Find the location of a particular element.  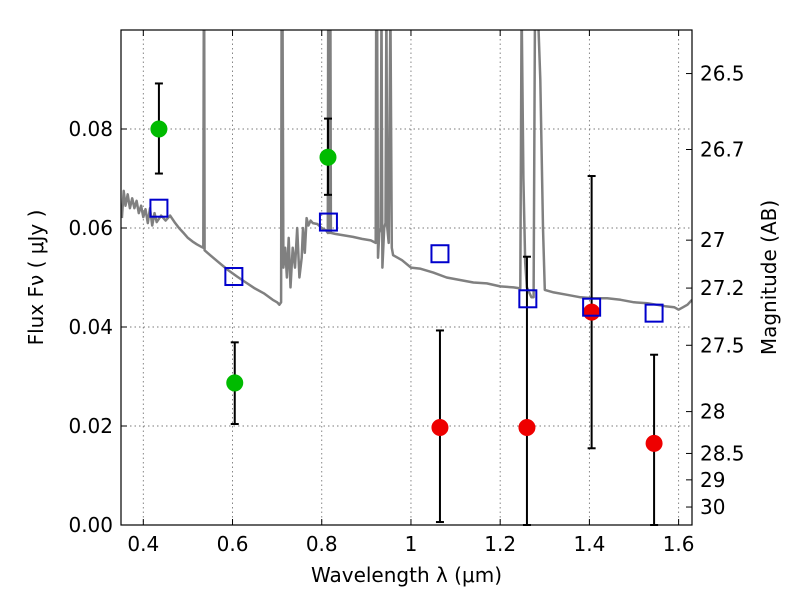

right-tick-label: 30 is located at coordinates (712, 507).